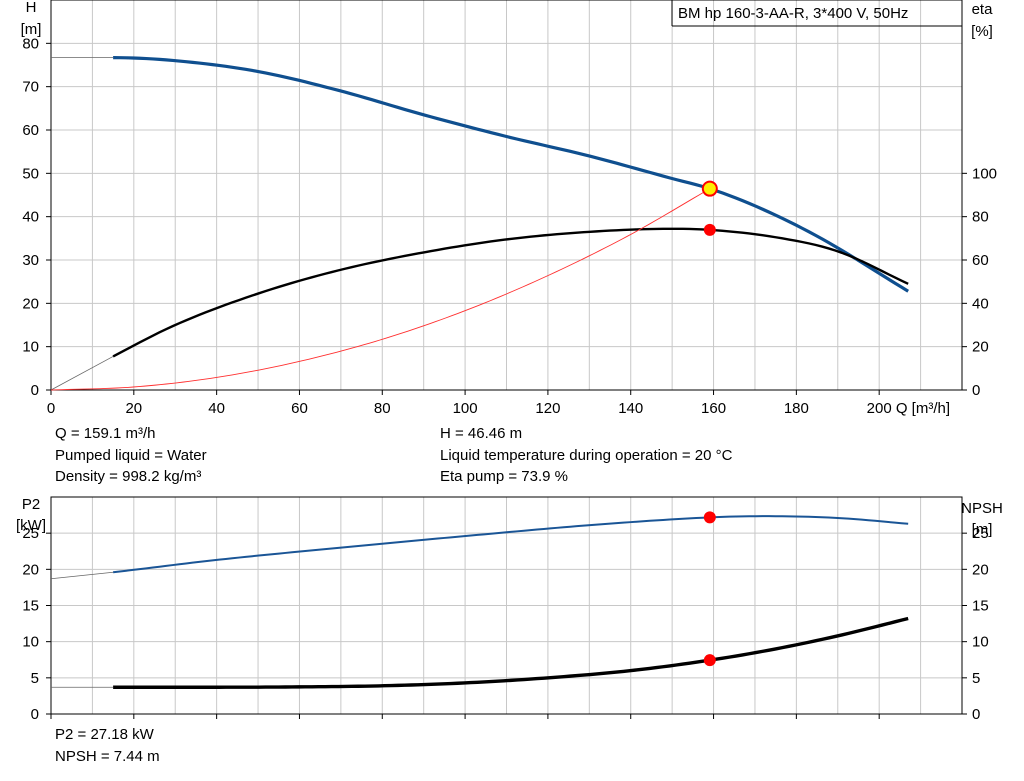 This screenshot has width=1024, height=781. Describe the element at coordinates (128, 476) in the screenshot. I see `density-readout: Density = 998.2 kg/m³` at that location.